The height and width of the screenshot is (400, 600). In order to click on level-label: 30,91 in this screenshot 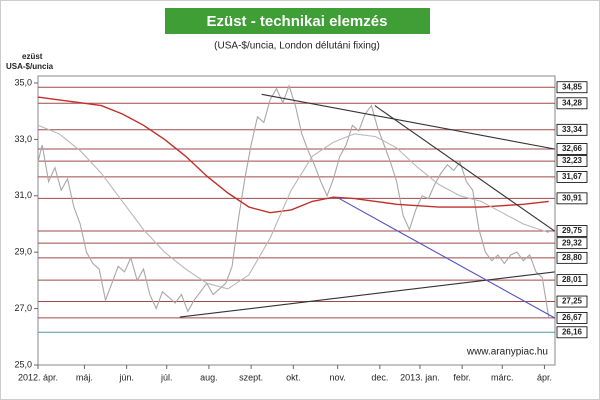, I will do `click(572, 197)`.